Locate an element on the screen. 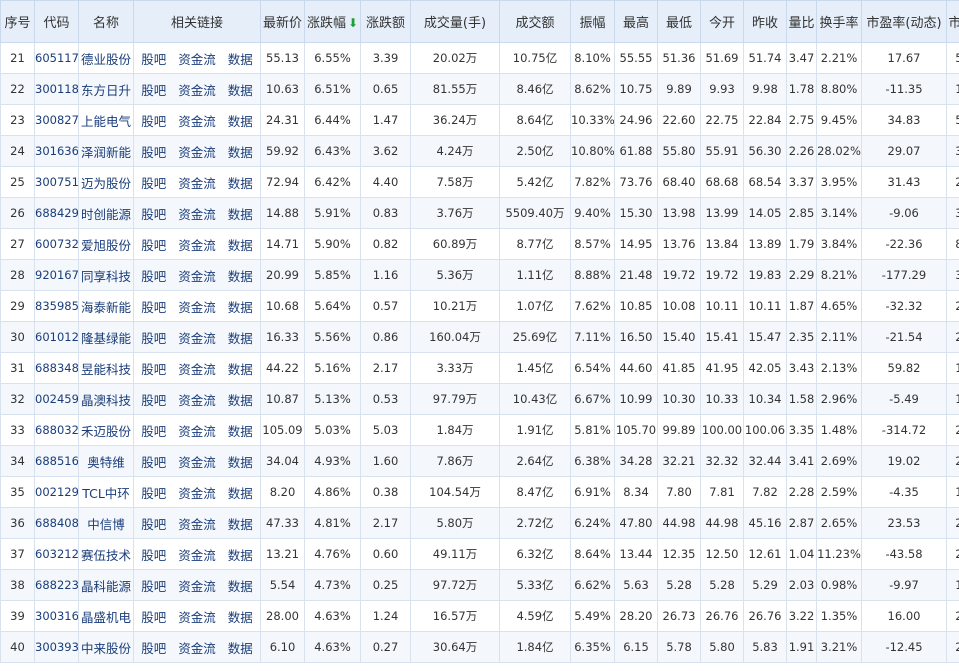 Image resolution: width=959 pixels, height=671 pixels. stock-code-link: 605117 is located at coordinates (57, 58).